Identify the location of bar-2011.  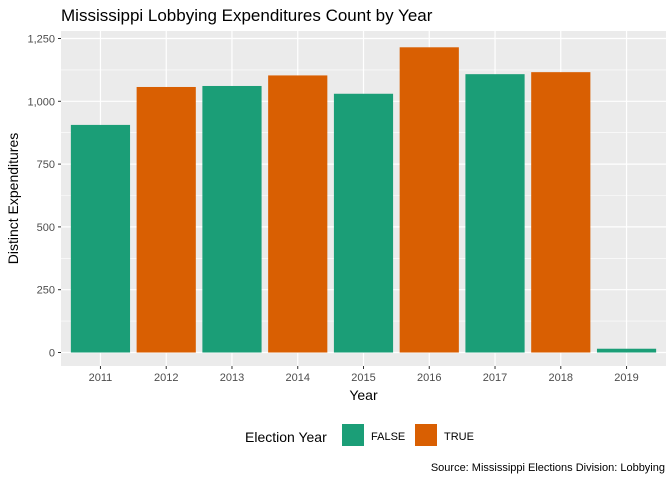
(100, 238).